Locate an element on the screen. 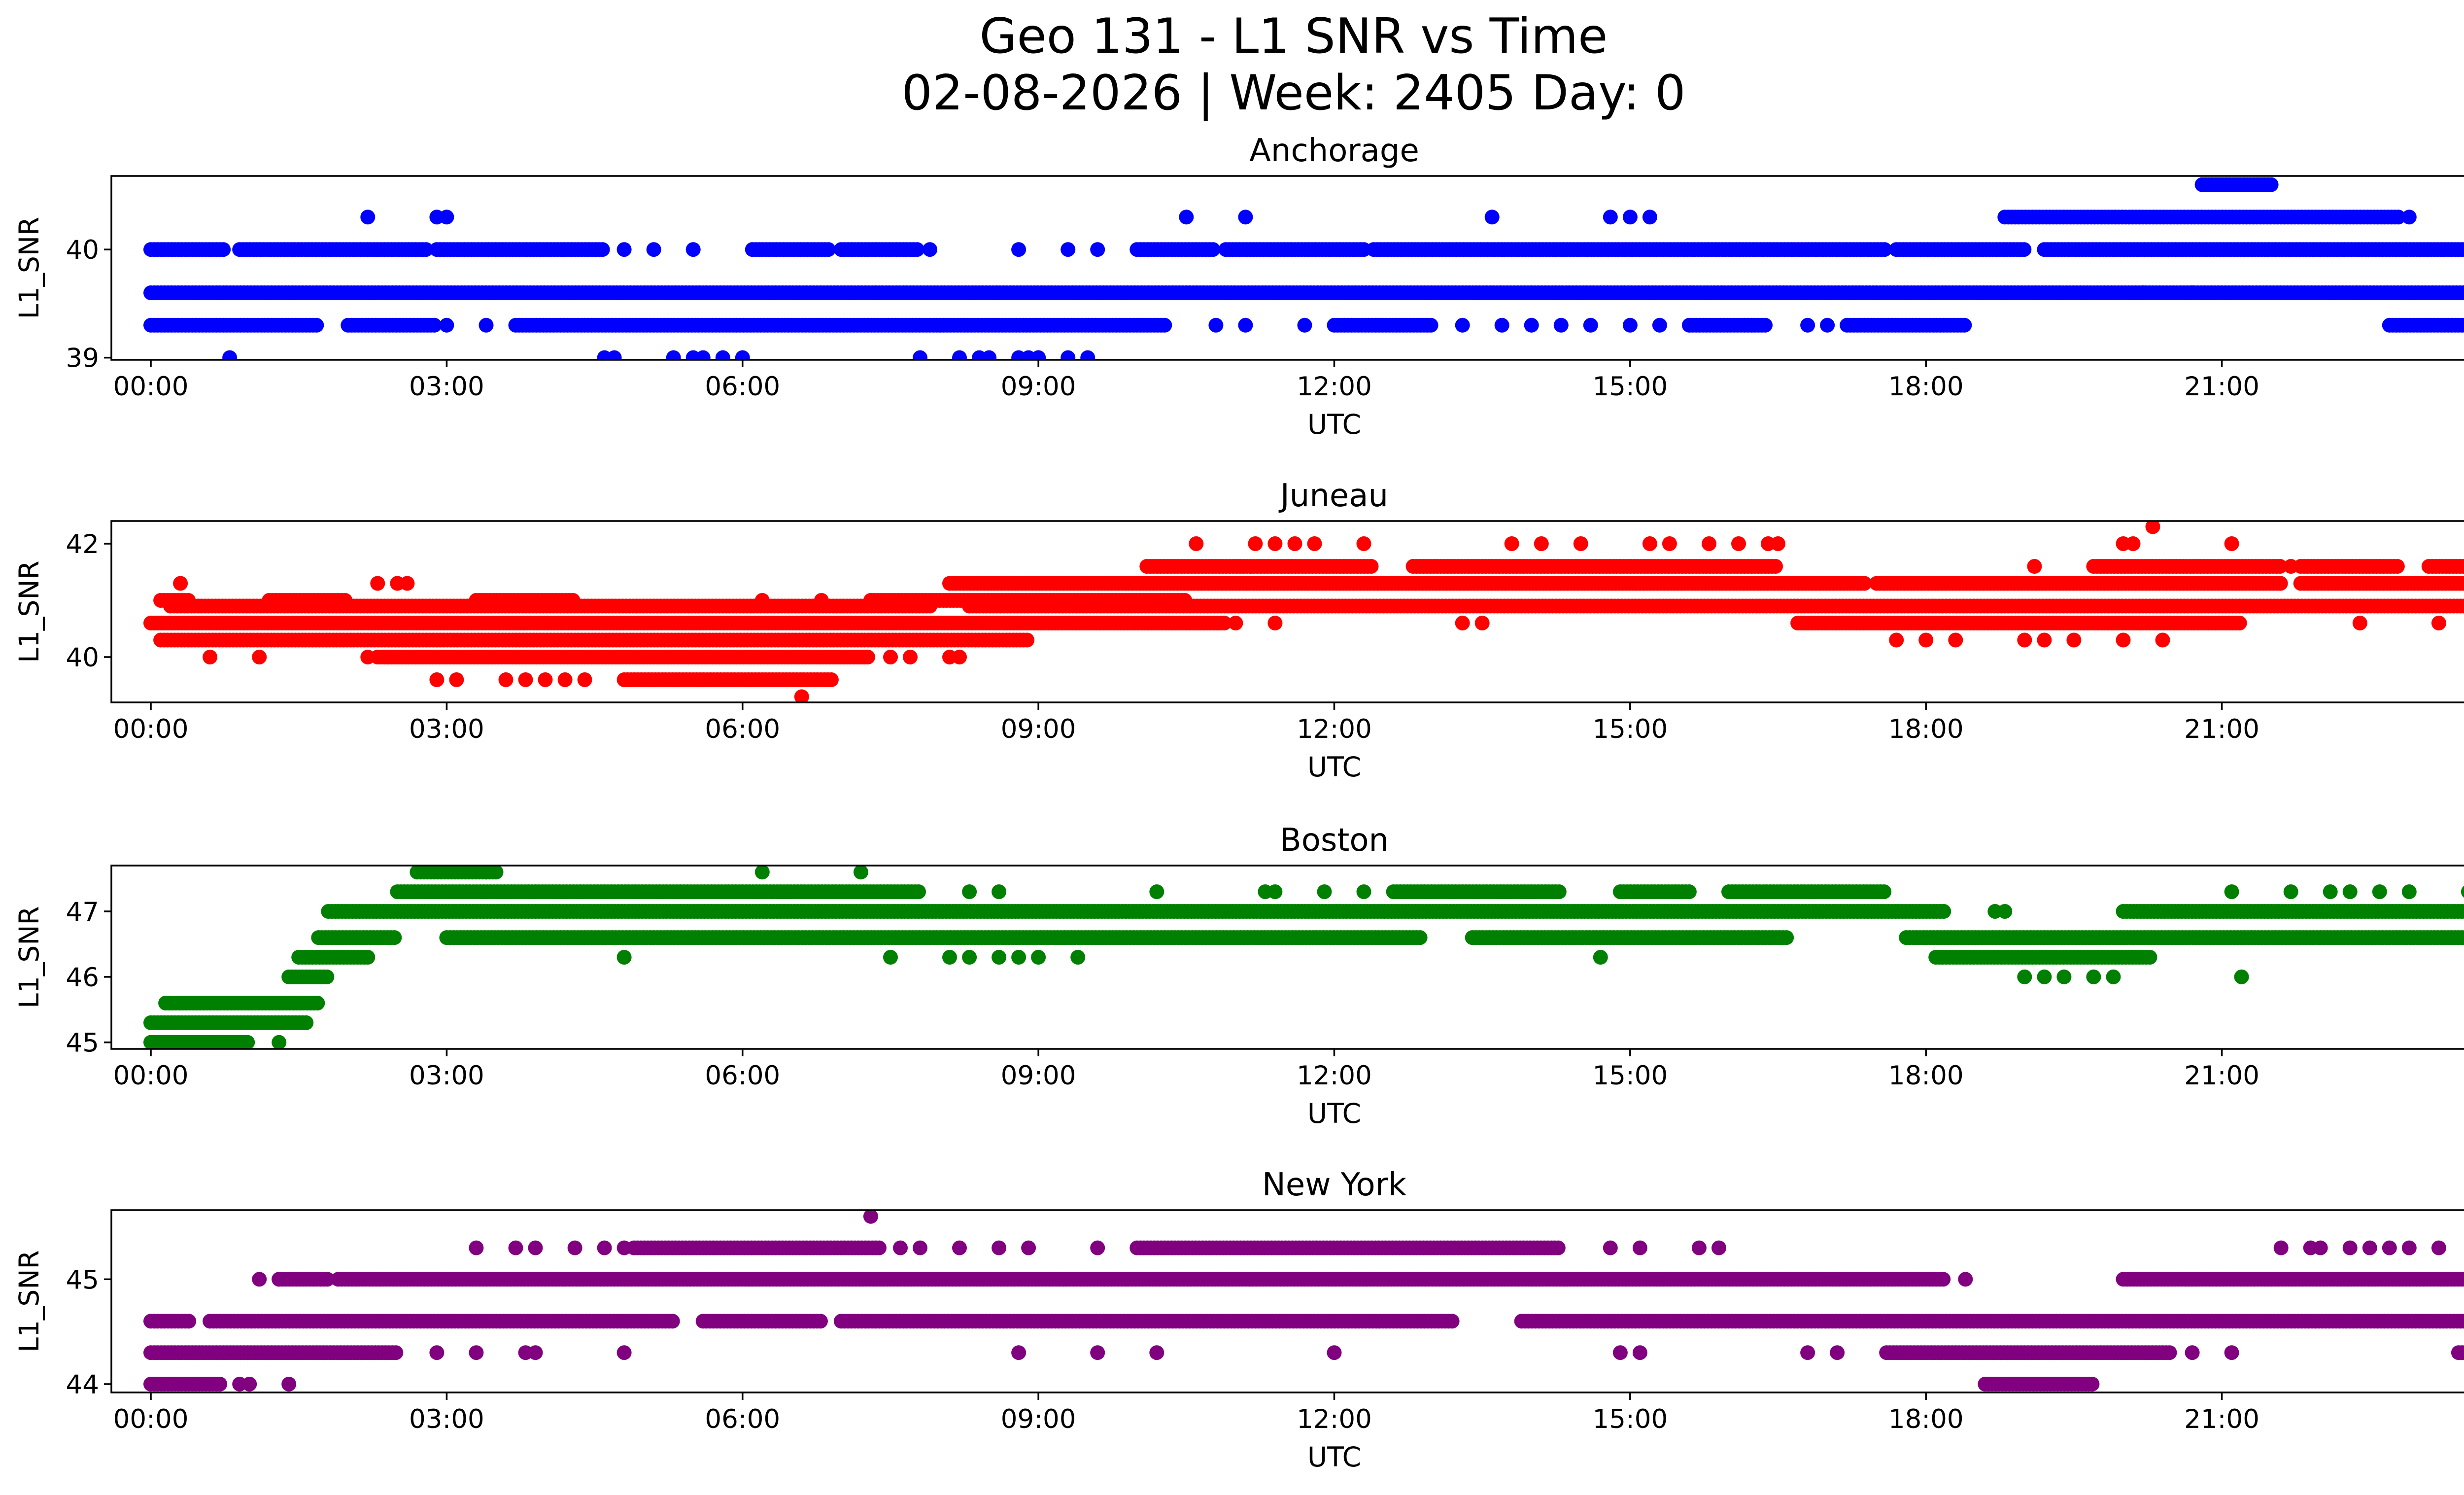  x-tick-label: 06:00 is located at coordinates (742, 387).